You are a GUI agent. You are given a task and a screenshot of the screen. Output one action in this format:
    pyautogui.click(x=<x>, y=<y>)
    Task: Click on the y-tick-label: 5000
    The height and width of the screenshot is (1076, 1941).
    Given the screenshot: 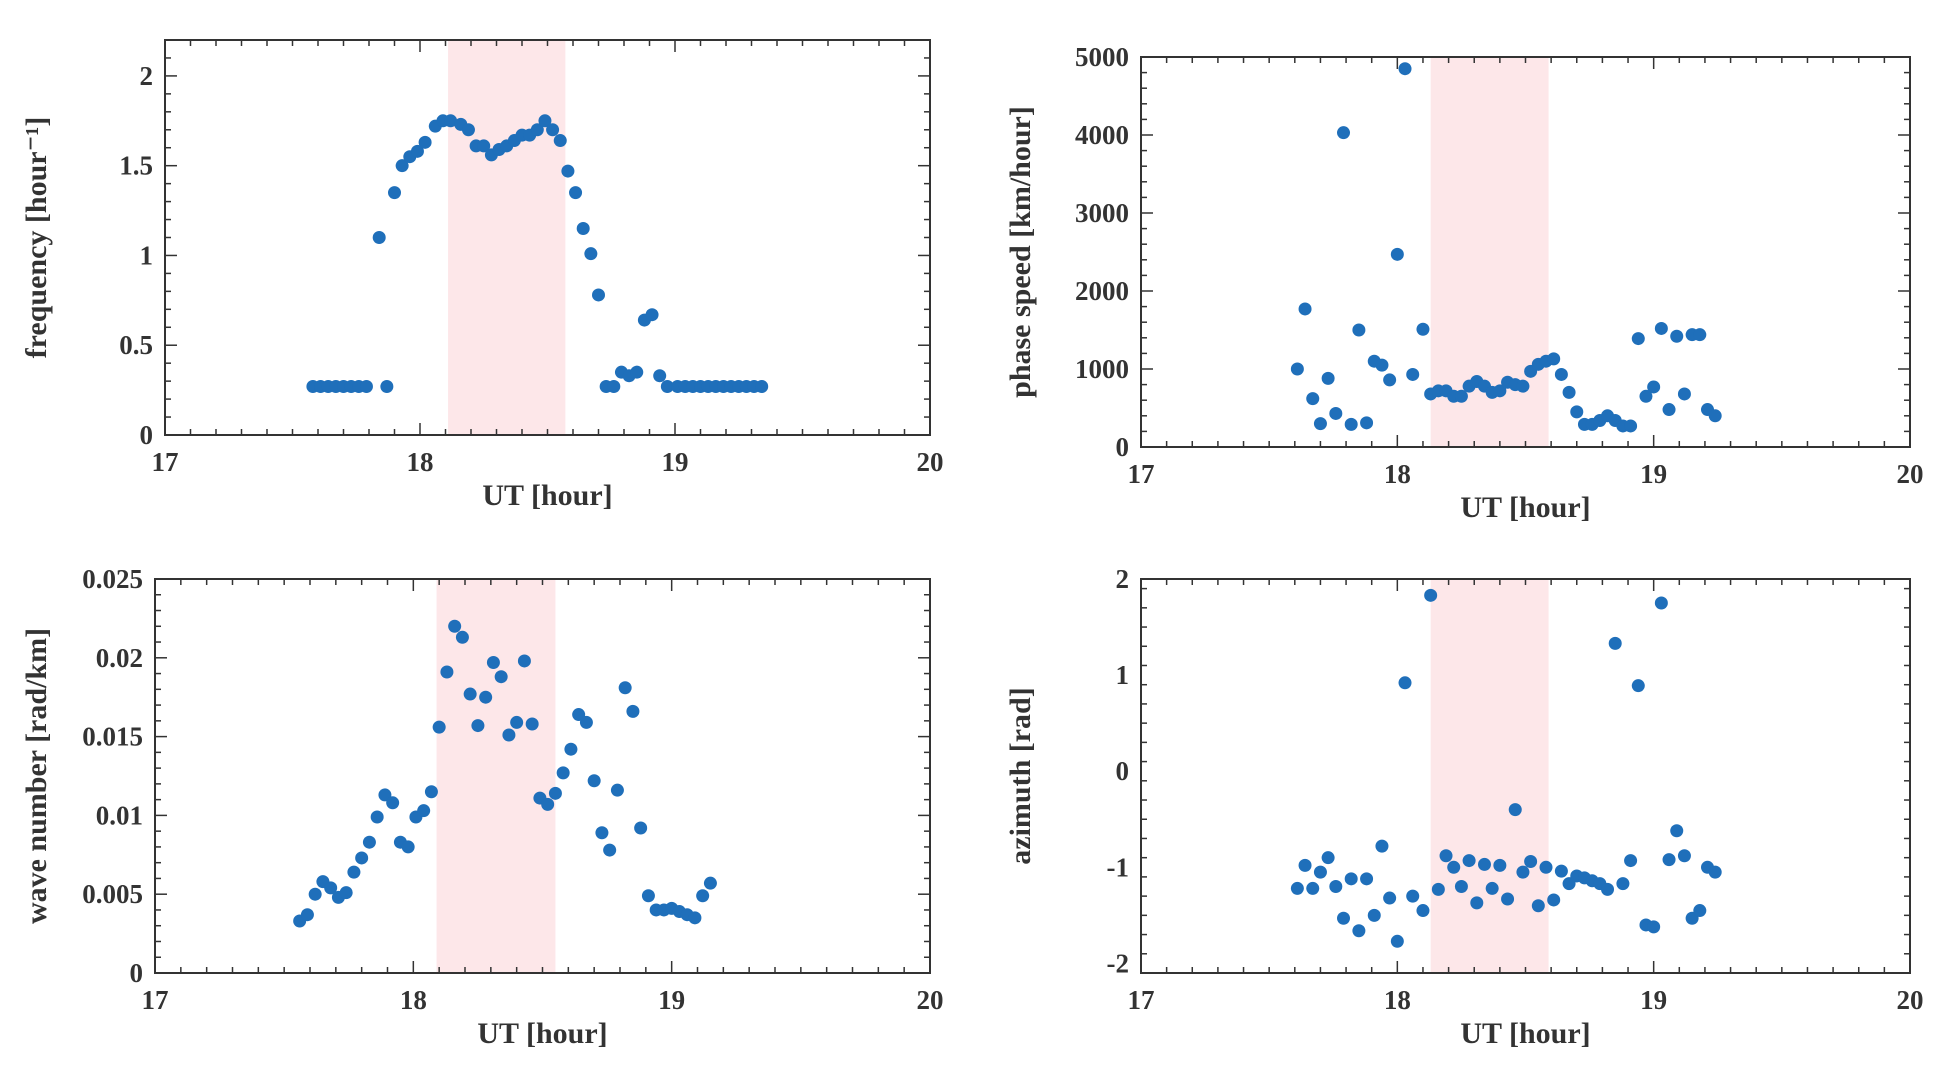 What is the action you would take?
    pyautogui.click(x=1102, y=57)
    